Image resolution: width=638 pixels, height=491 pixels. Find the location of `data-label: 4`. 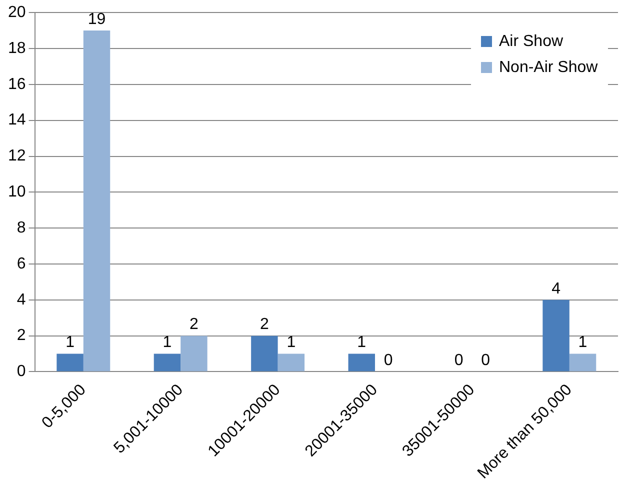

data-label: 4 is located at coordinates (556, 289).